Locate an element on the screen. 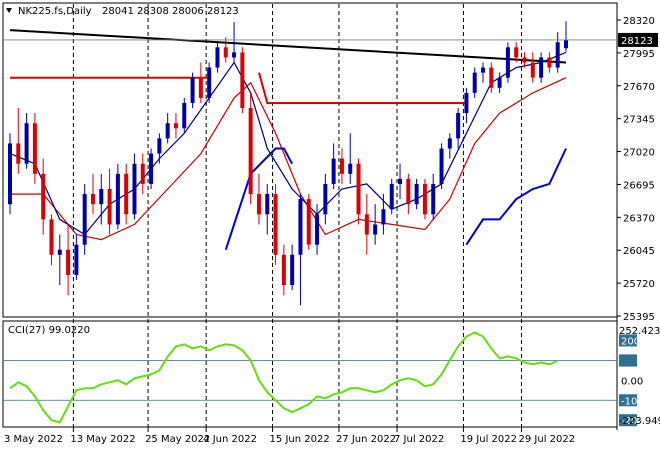 This screenshot has width=660, height=454. price-tick-label: 27020 is located at coordinates (639, 153).